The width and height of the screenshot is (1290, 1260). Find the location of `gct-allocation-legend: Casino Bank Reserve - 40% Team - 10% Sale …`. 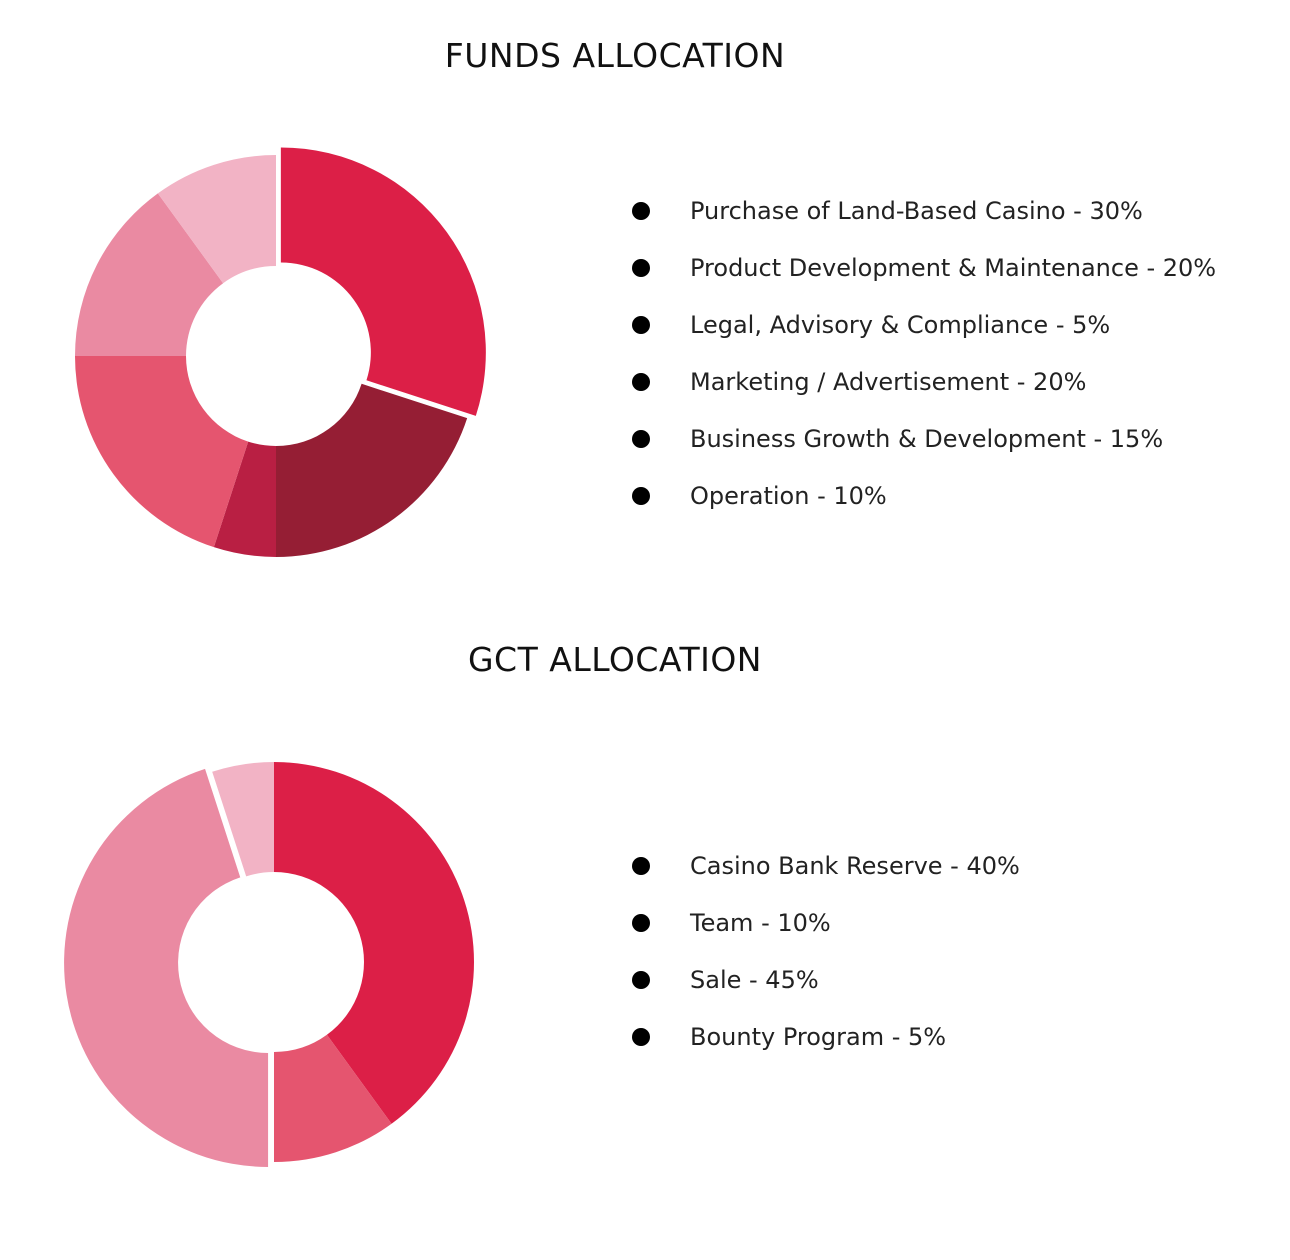

gct-allocation-legend: Casino Bank Reserve - 40% Team - 10% Sale … is located at coordinates (826, 951).